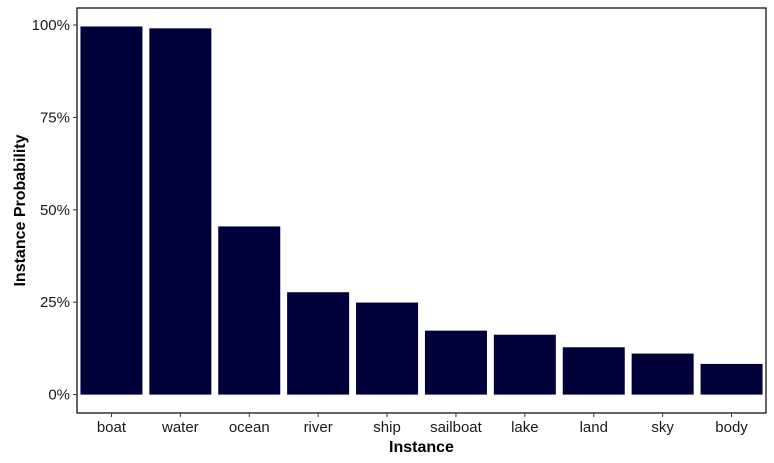 The image size is (774, 463). I want to click on y-axis: 0% 25% 50% 75% 100%, so click(54, 210).